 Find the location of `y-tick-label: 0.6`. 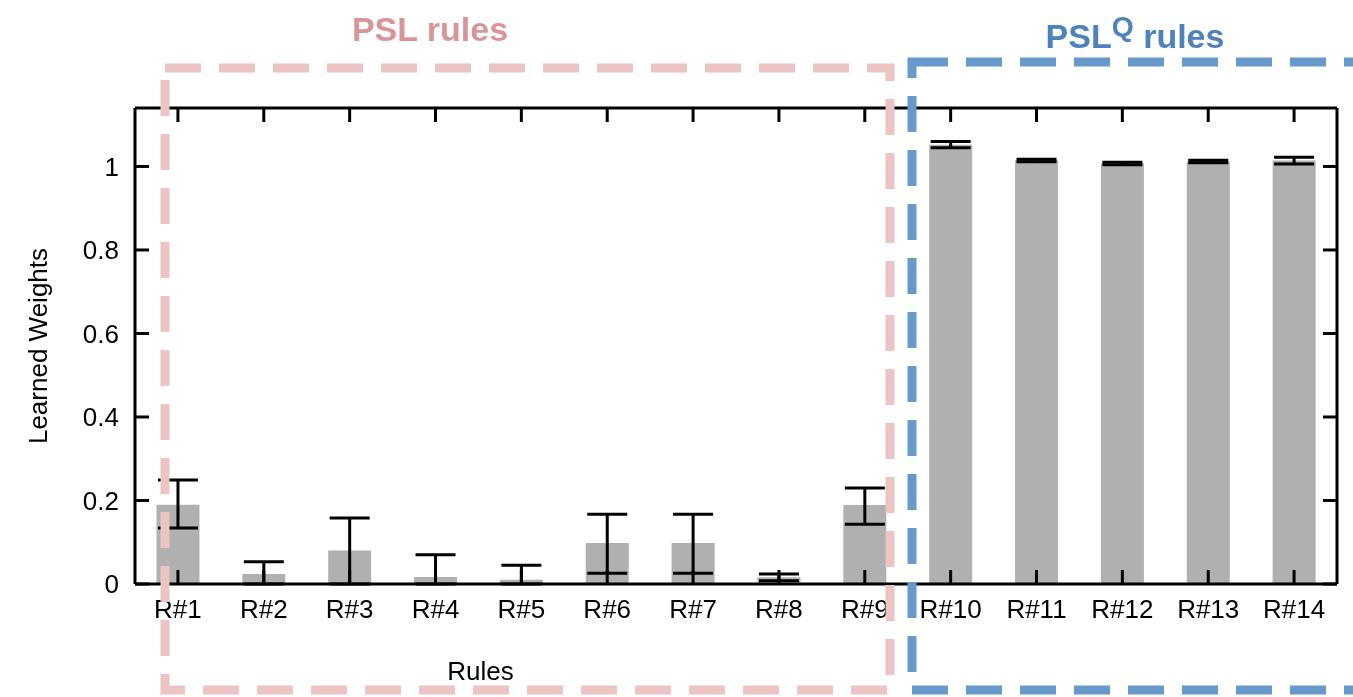

y-tick-label: 0.6 is located at coordinates (100, 333).